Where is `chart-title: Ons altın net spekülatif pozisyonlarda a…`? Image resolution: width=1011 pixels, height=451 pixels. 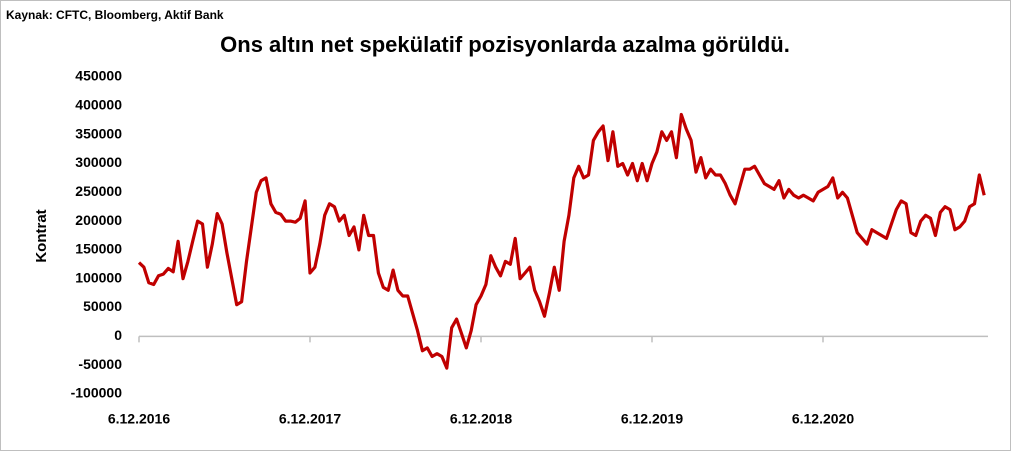
chart-title: Ons altın net spekülatif pozisyonlarda a… is located at coordinates (505, 44).